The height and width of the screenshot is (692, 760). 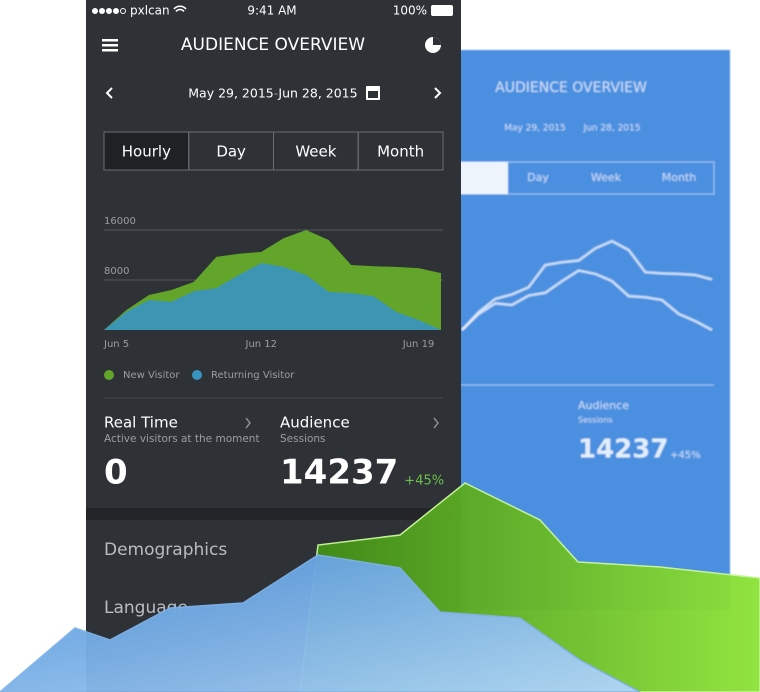 I want to click on back-stat-value: 14237, so click(x=623, y=450).